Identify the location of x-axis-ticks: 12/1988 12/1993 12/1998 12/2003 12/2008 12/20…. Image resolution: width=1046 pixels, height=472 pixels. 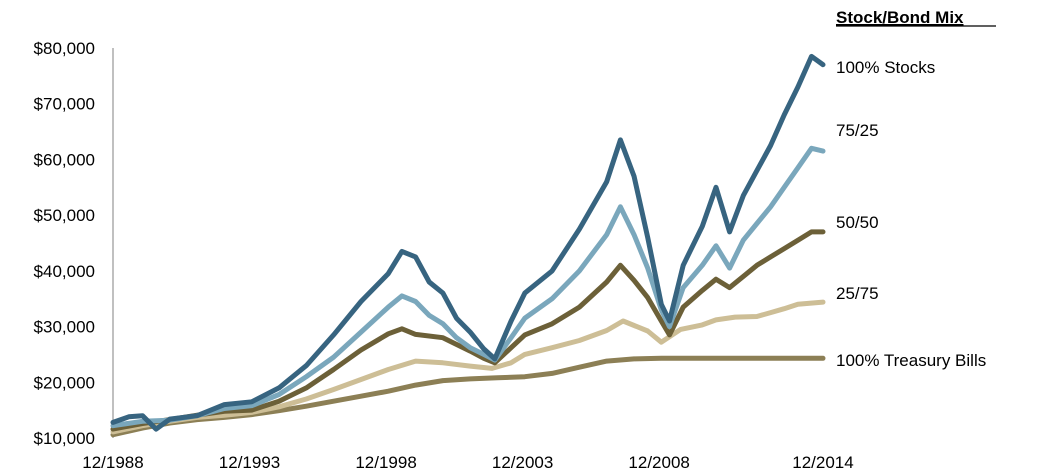
(467, 462).